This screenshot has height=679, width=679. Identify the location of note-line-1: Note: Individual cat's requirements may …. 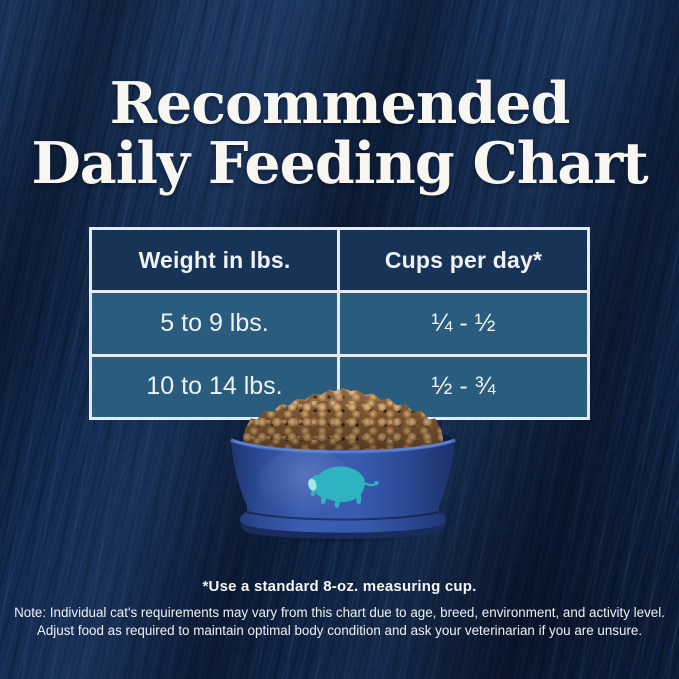
(339, 612).